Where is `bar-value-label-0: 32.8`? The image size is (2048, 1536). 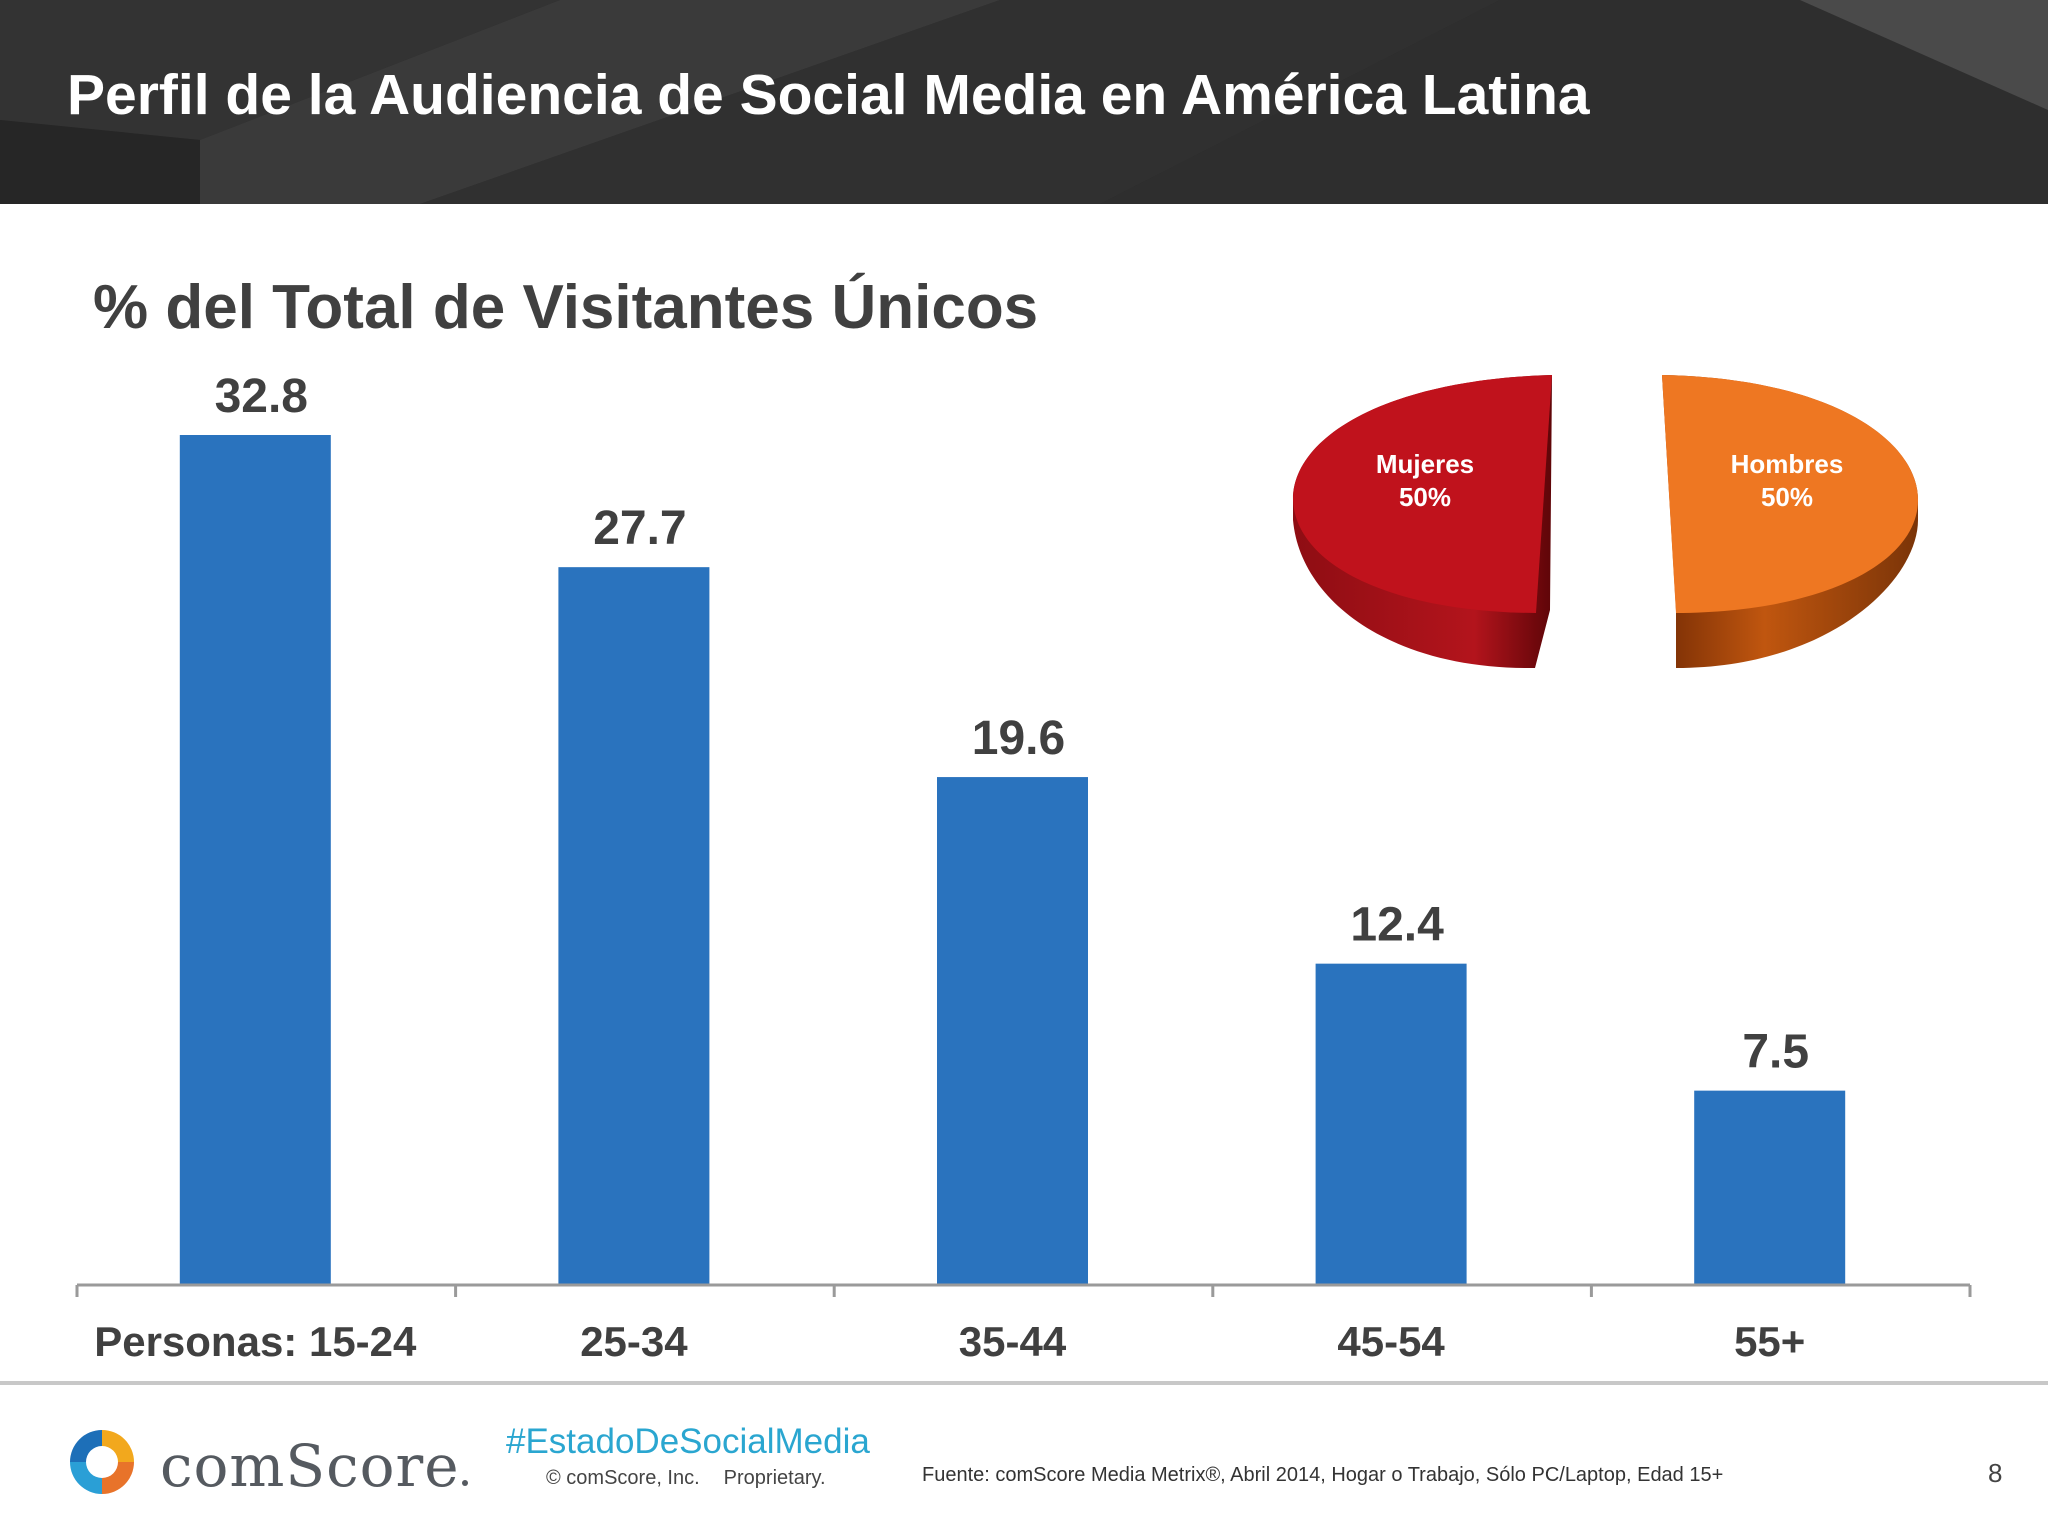 bar-value-label-0: 32.8 is located at coordinates (261, 396).